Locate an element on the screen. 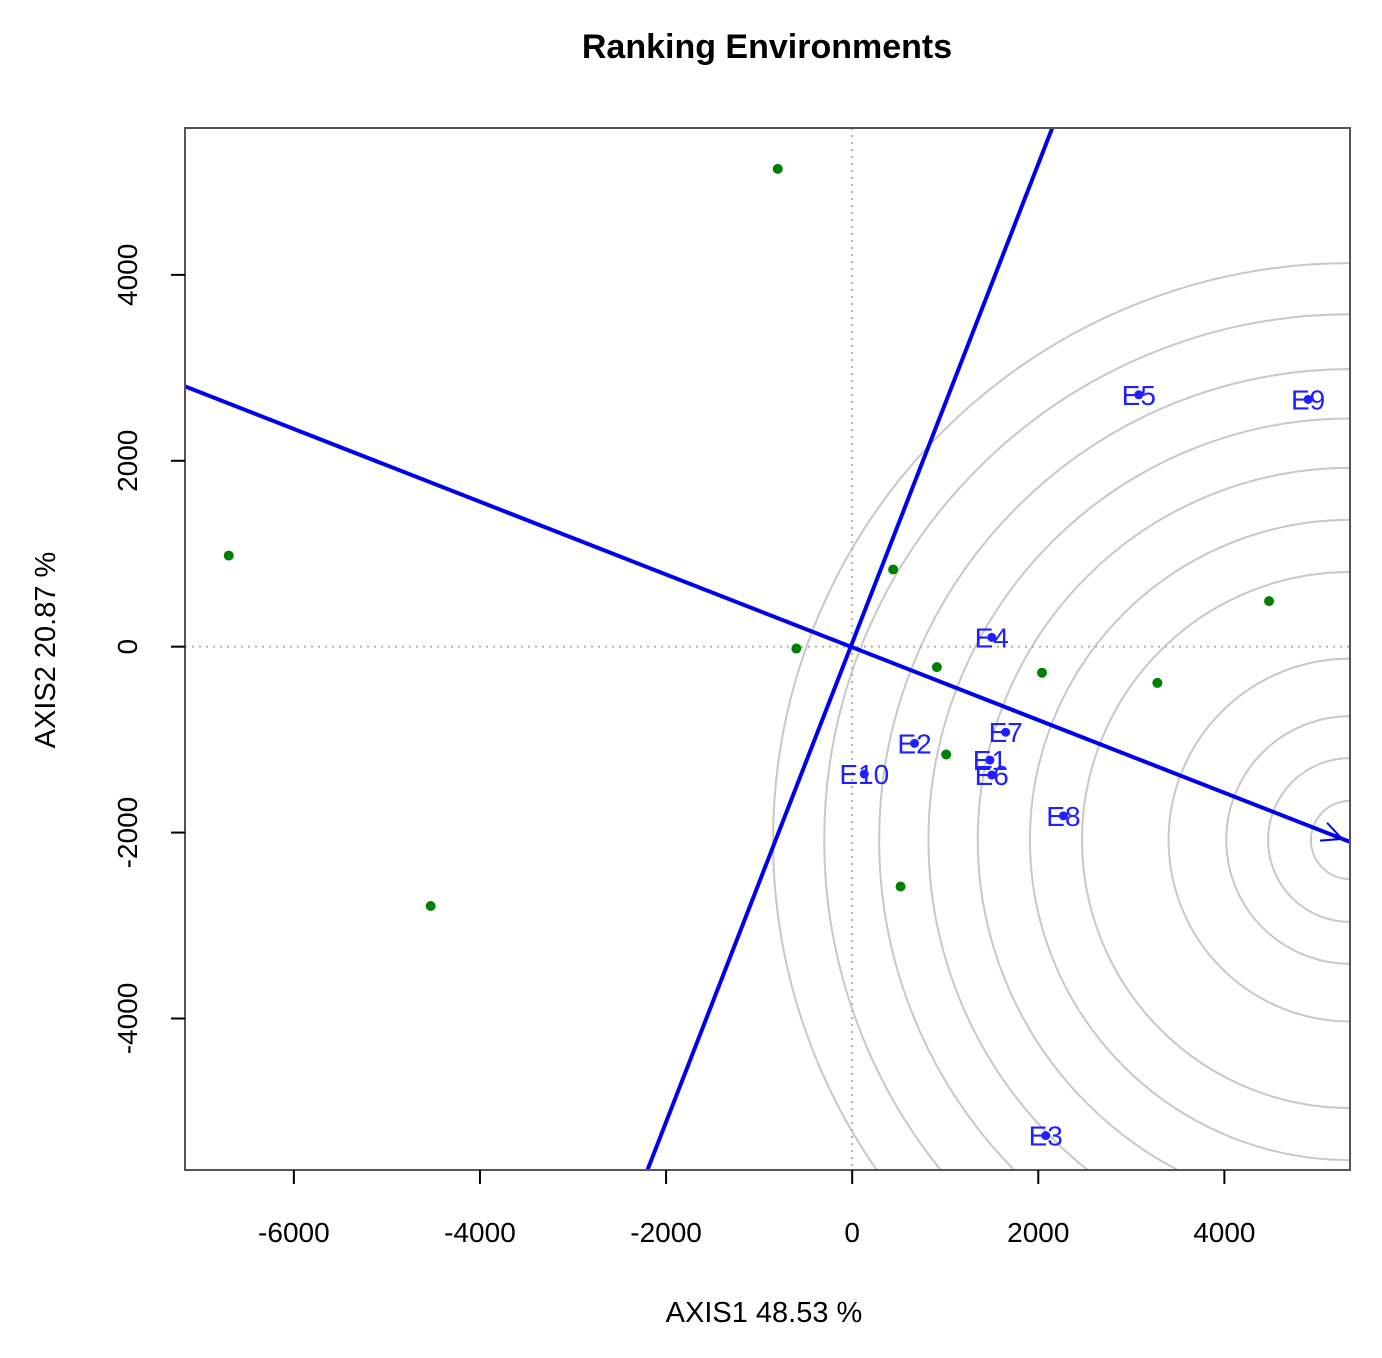  y-tick-label-1: -4000 is located at coordinates (127, 1019).